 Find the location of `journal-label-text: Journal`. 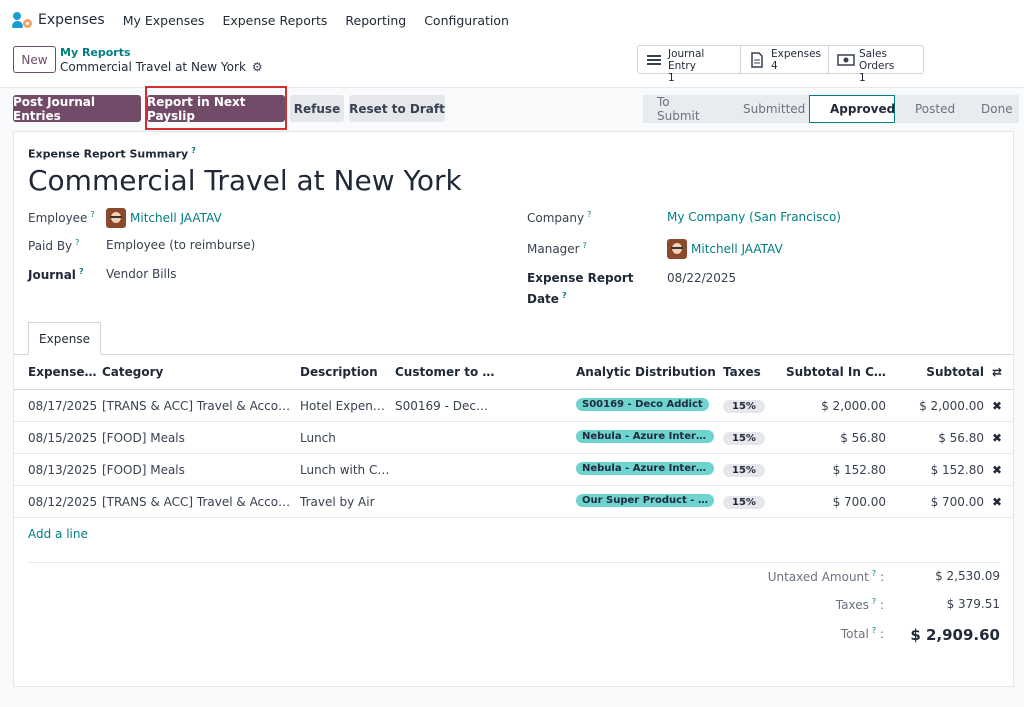

journal-label-text: Journal is located at coordinates (52, 275).